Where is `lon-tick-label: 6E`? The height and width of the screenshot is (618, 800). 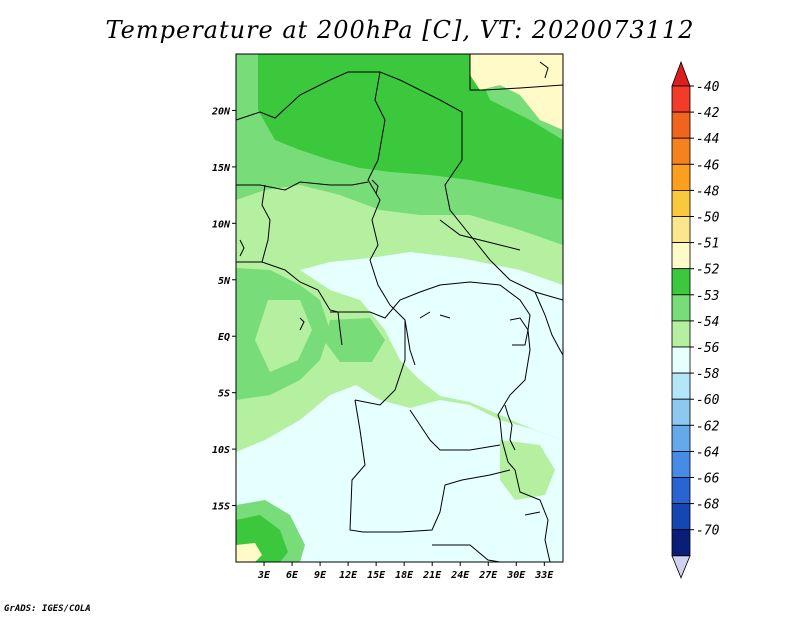 lon-tick-label: 6E is located at coordinates (292, 575).